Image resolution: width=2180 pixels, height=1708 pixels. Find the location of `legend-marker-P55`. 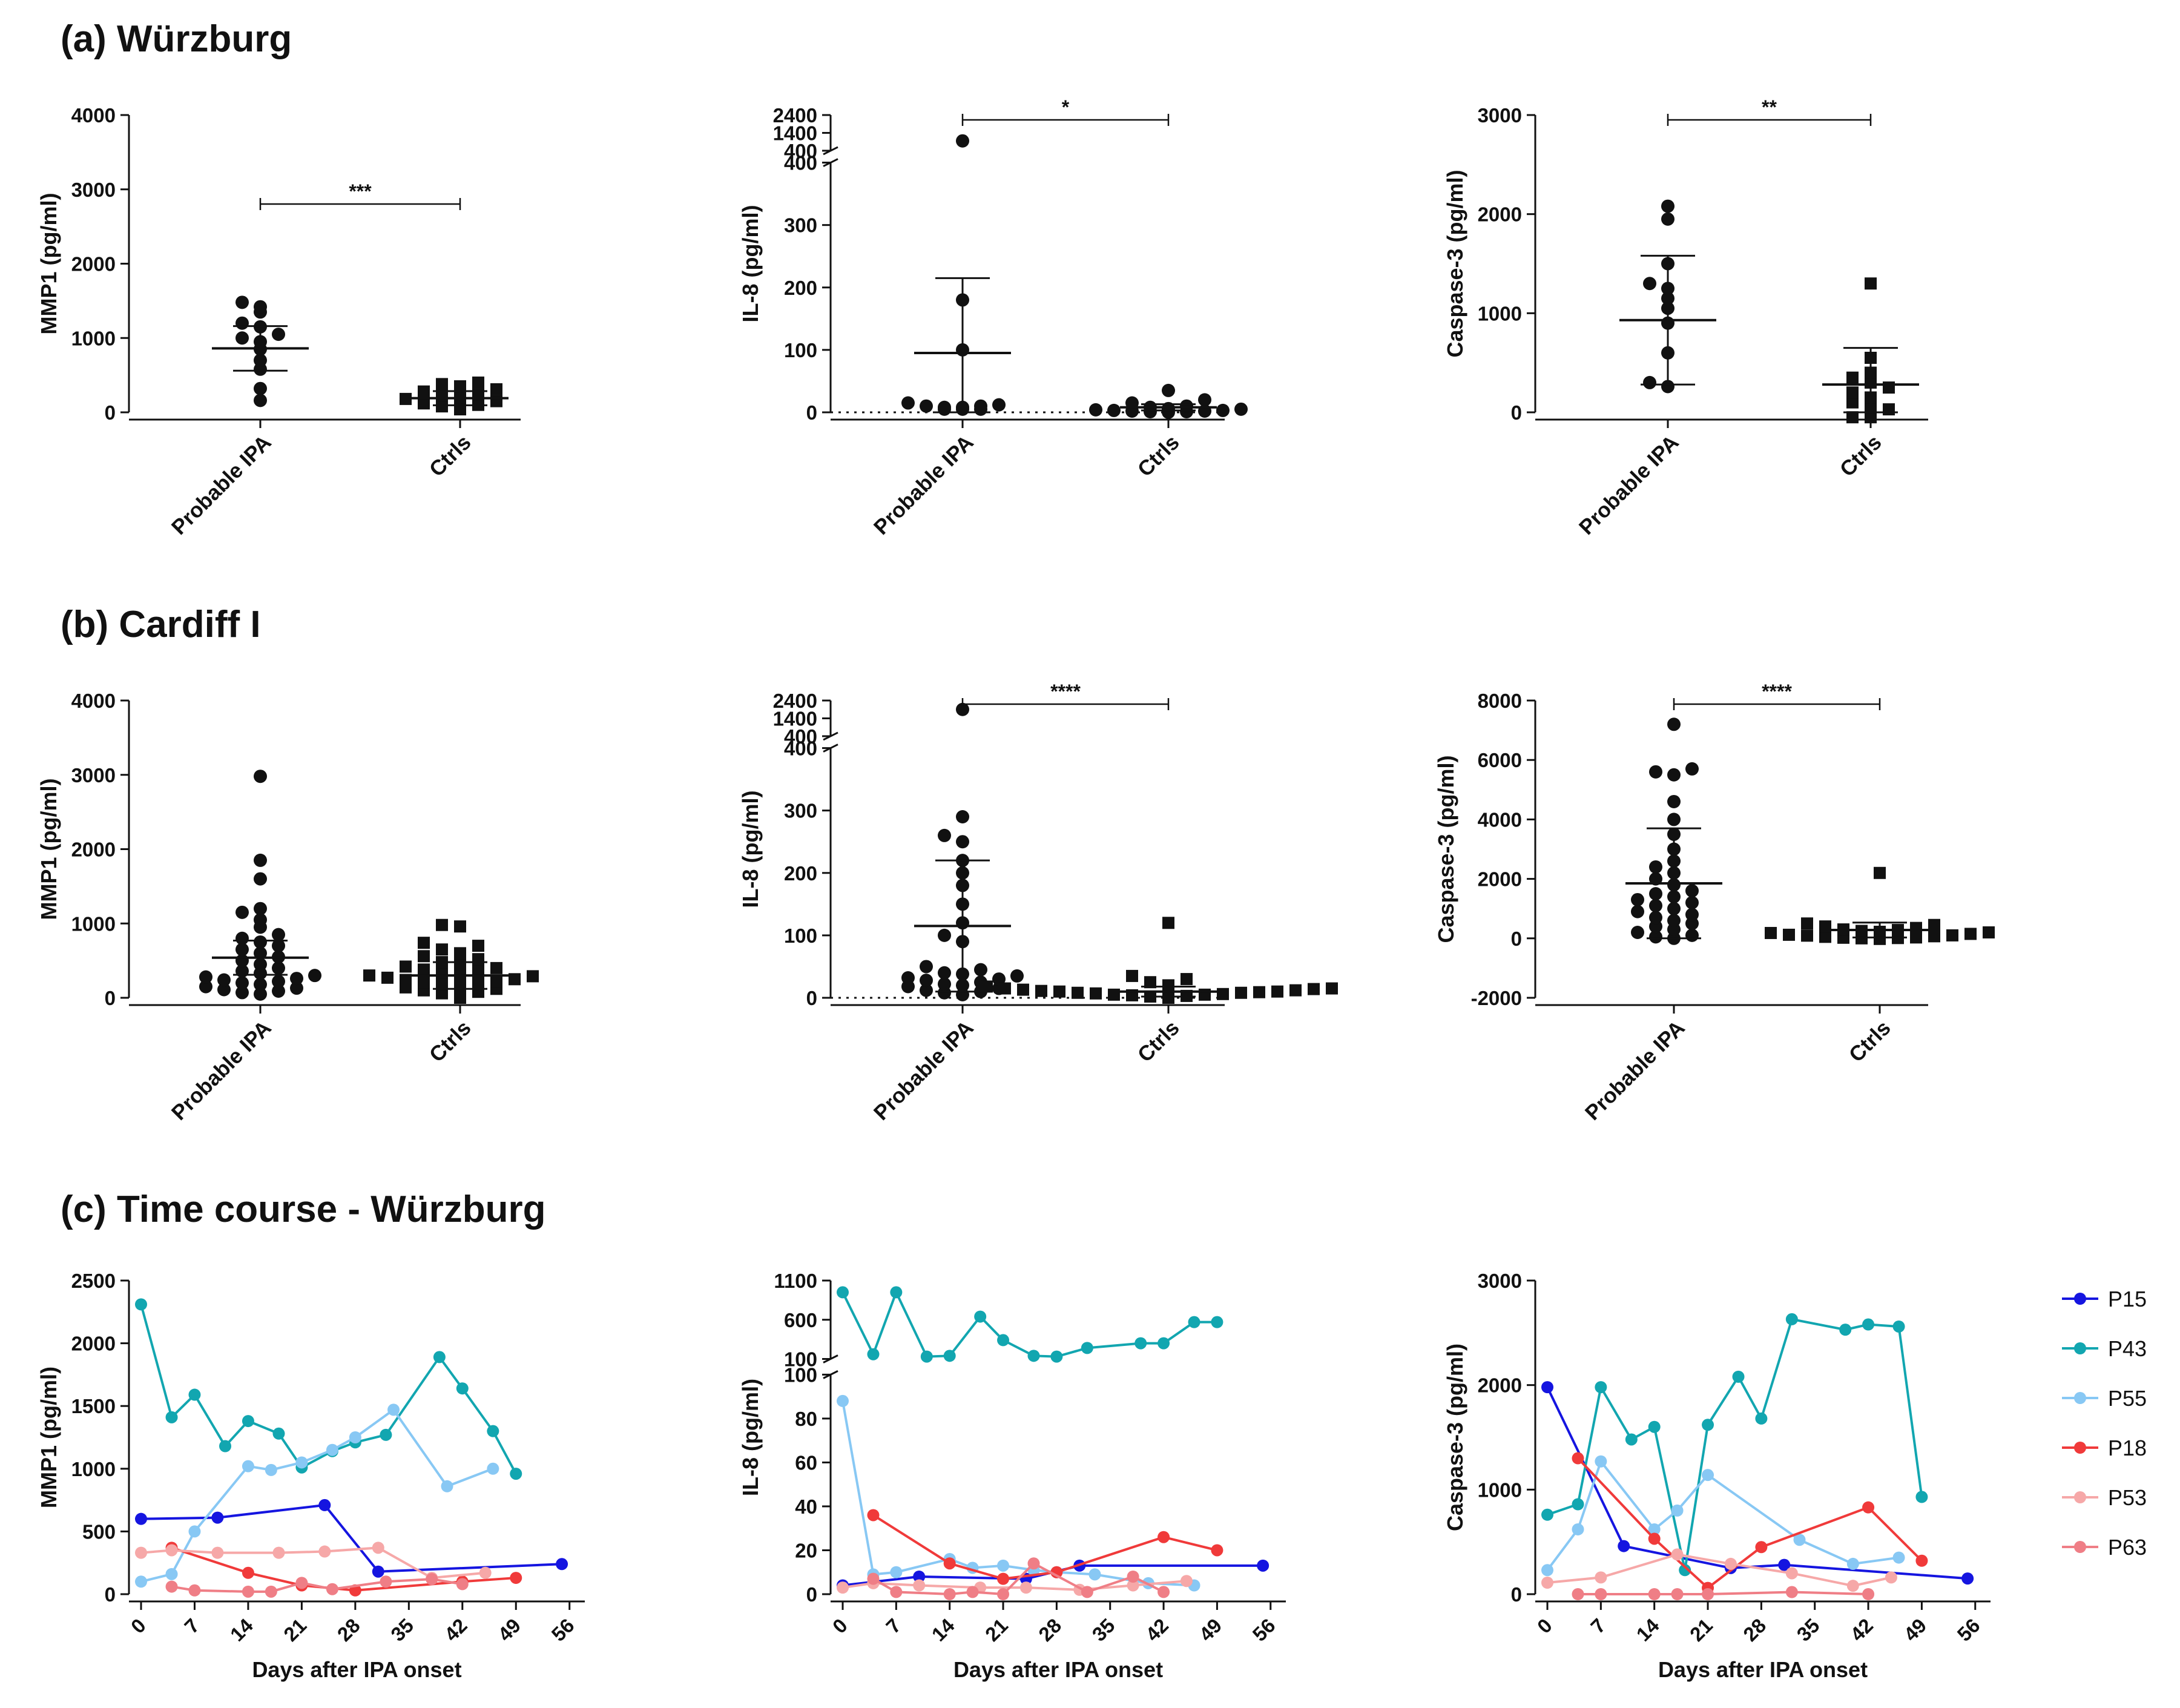

legend-marker-P55 is located at coordinates (2080, 1398).